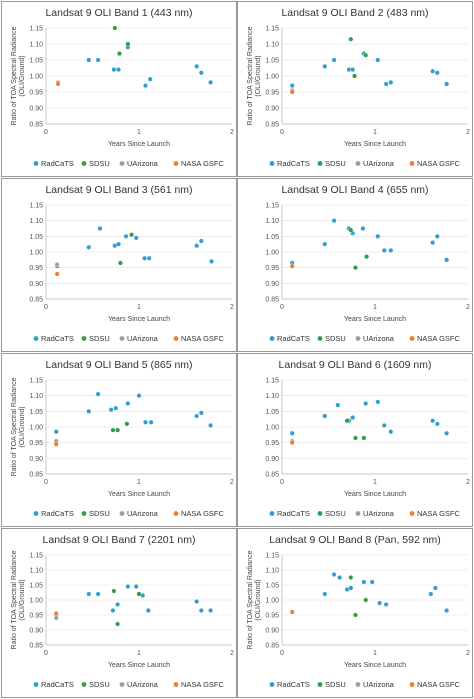 This screenshot has width=474, height=699. Describe the element at coordinates (272, 284) in the screenshot. I see `y-tick-label: 0.90` at that location.